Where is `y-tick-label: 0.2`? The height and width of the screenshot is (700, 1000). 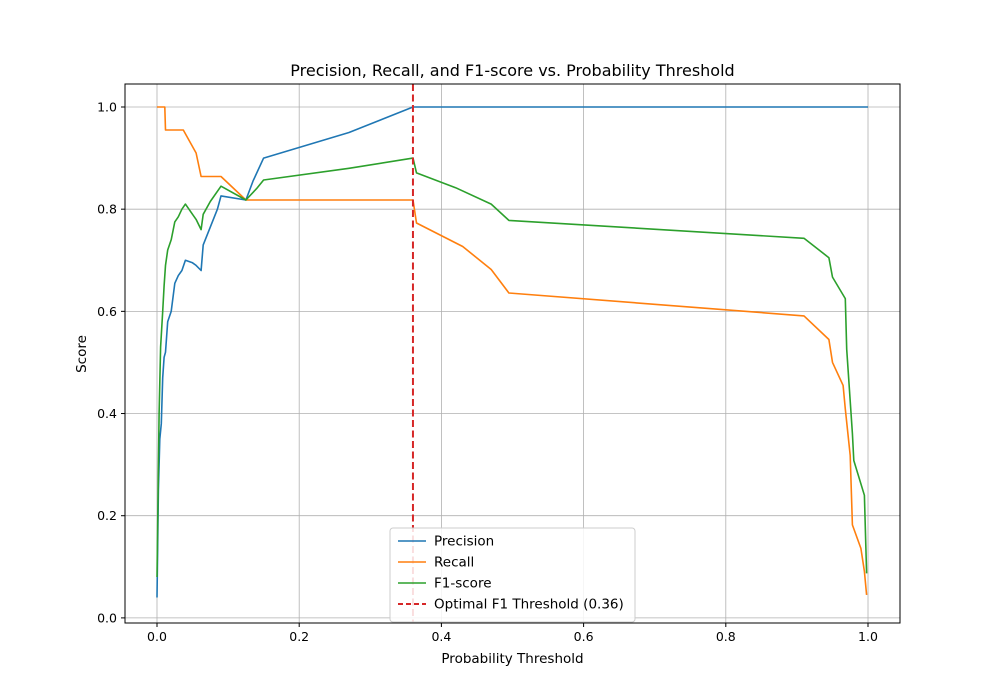 y-tick-label: 0.2 is located at coordinates (107, 515).